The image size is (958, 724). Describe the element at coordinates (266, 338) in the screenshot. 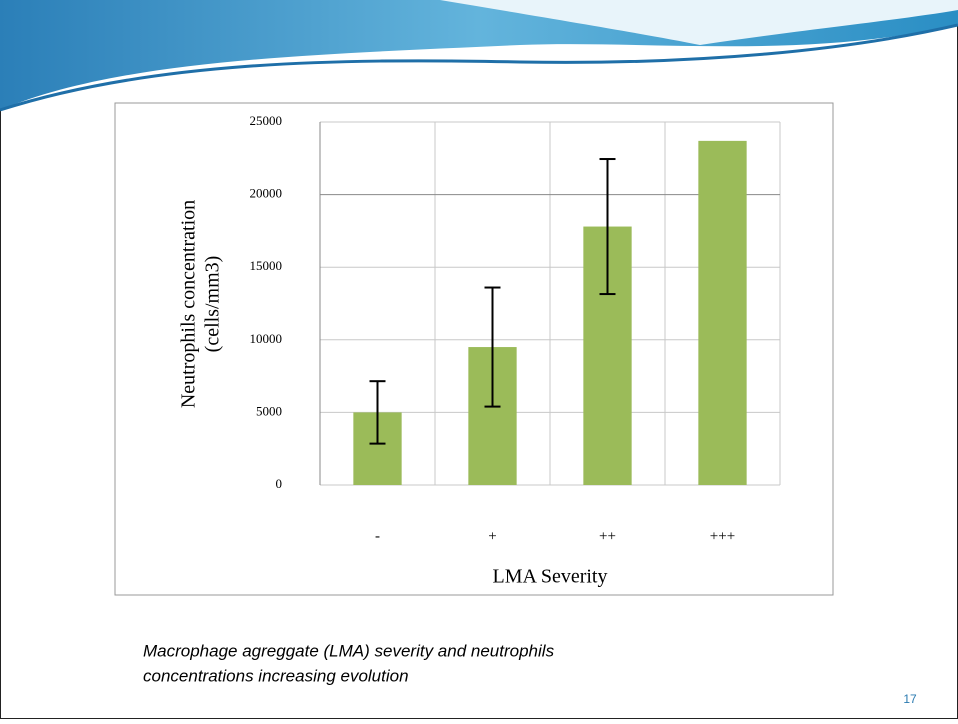

I see `y-tick-label: 10000` at that location.